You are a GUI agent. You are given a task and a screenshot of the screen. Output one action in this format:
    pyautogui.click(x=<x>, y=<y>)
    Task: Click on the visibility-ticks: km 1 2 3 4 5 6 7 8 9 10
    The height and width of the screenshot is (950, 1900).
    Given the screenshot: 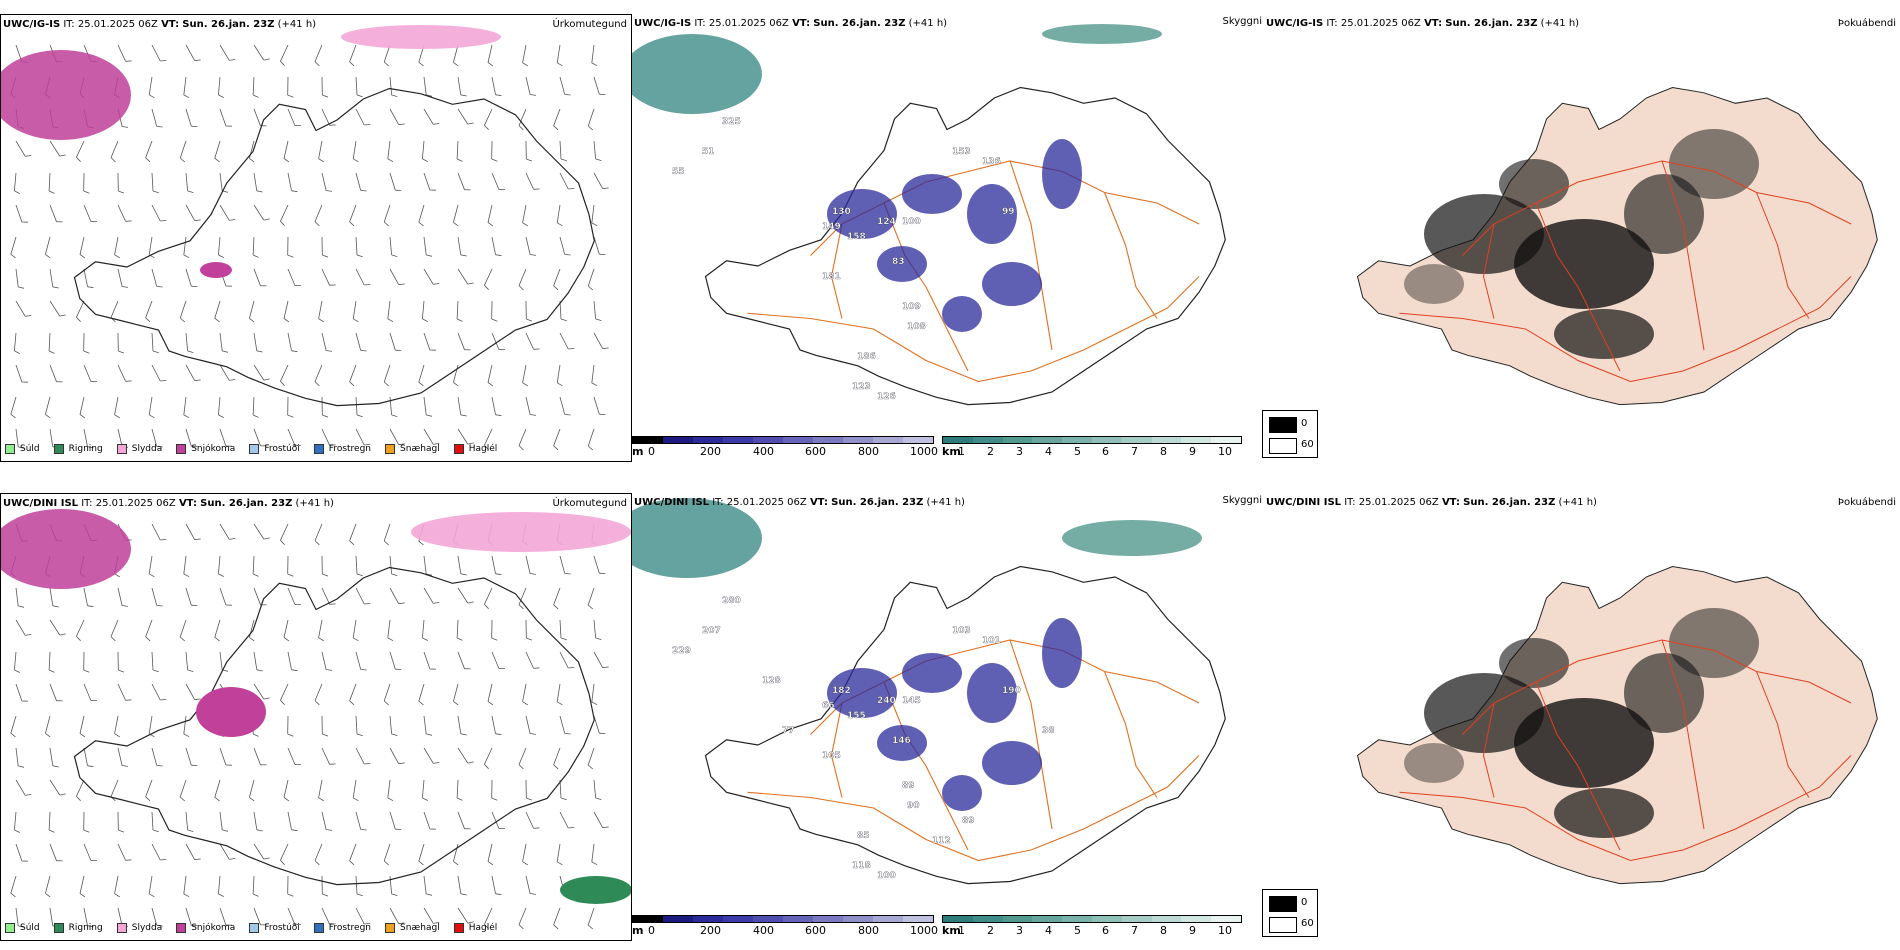 What is the action you would take?
    pyautogui.click(x=1092, y=931)
    